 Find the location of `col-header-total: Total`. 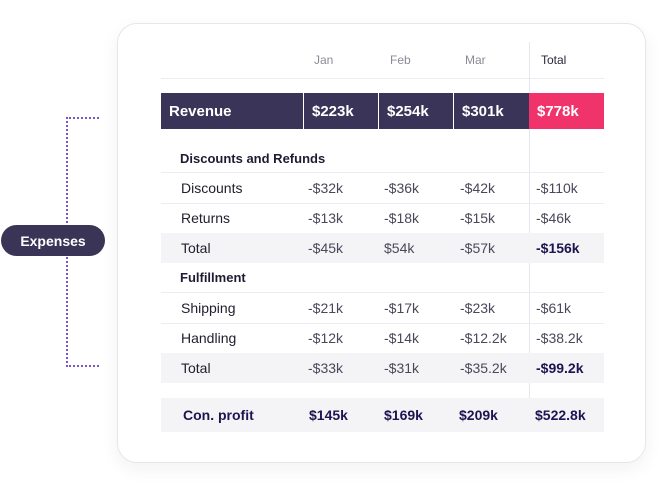

col-header-total: Total is located at coordinates (554, 60).